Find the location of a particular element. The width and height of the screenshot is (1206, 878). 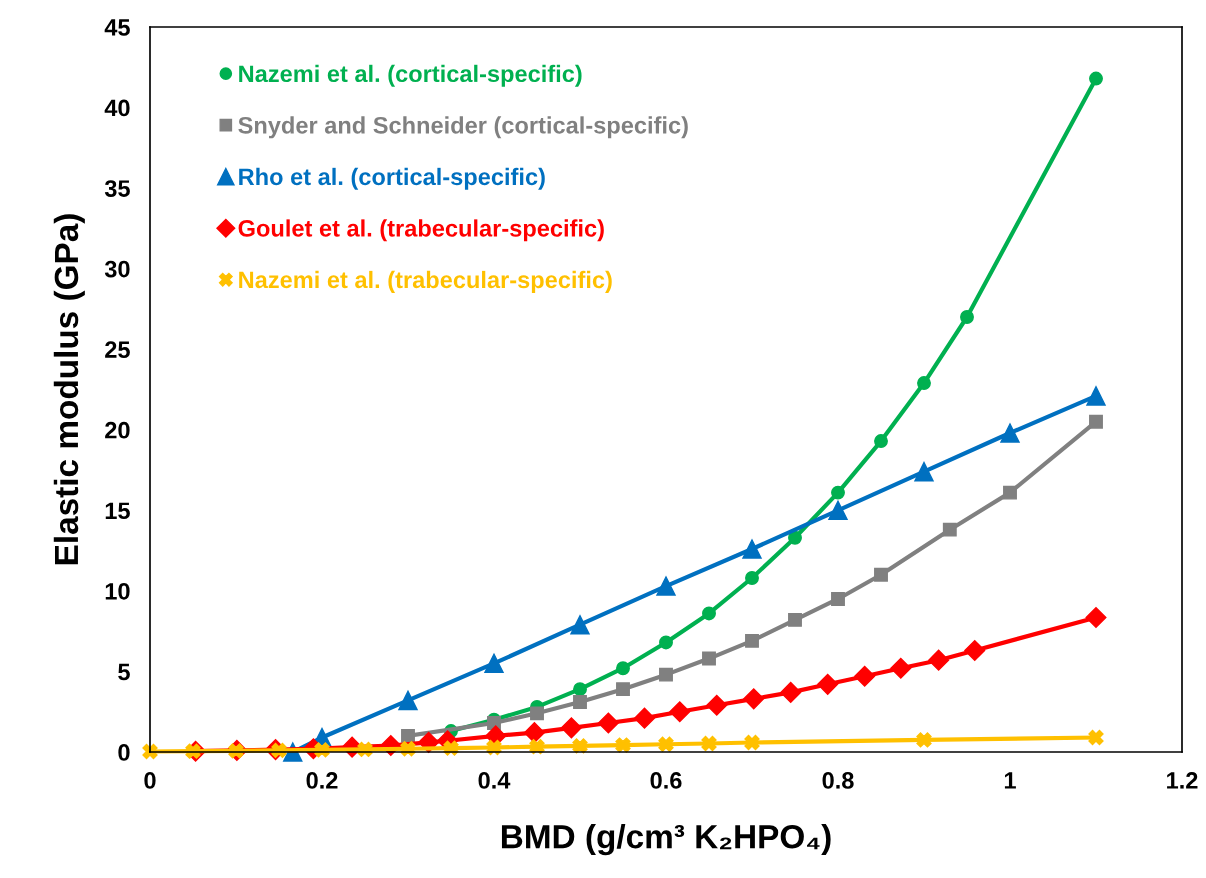

legend-label: Rho et al. (cortical-specific) is located at coordinates (392, 178).